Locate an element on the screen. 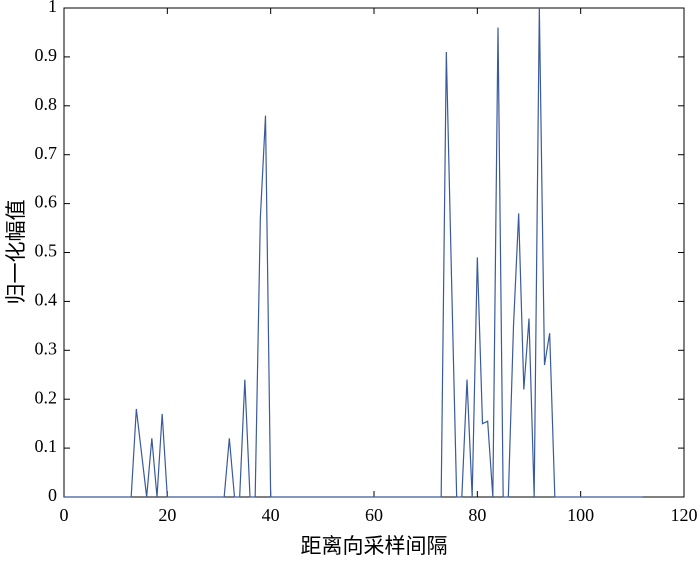 The width and height of the screenshot is (700, 563). y-tick-label: 0.5 is located at coordinates (46, 251).